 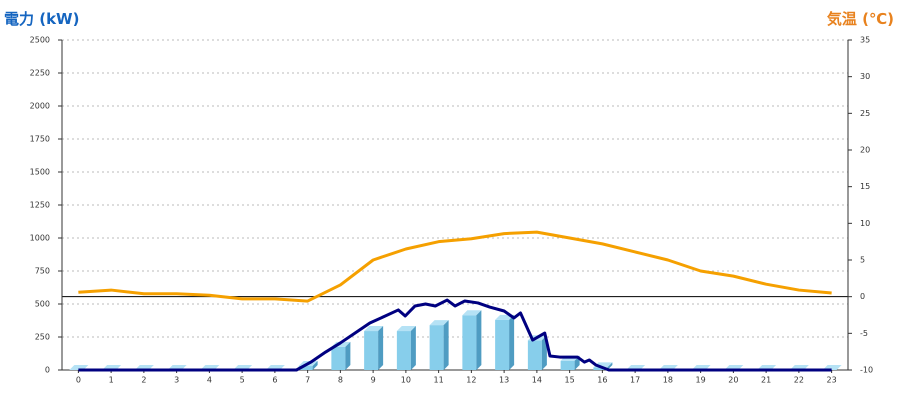 I want to click on y-tick-label: 500, so click(x=42, y=304).